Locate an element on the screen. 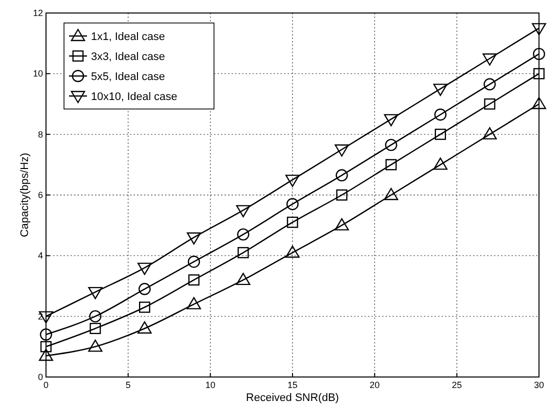 Image resolution: width=547 pixels, height=405 pixels. x-tick-label: 5 is located at coordinates (128, 385).